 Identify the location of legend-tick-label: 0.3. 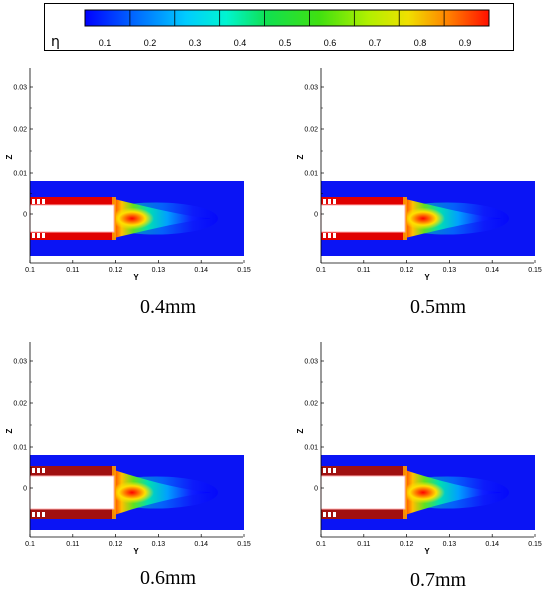
(195, 43).